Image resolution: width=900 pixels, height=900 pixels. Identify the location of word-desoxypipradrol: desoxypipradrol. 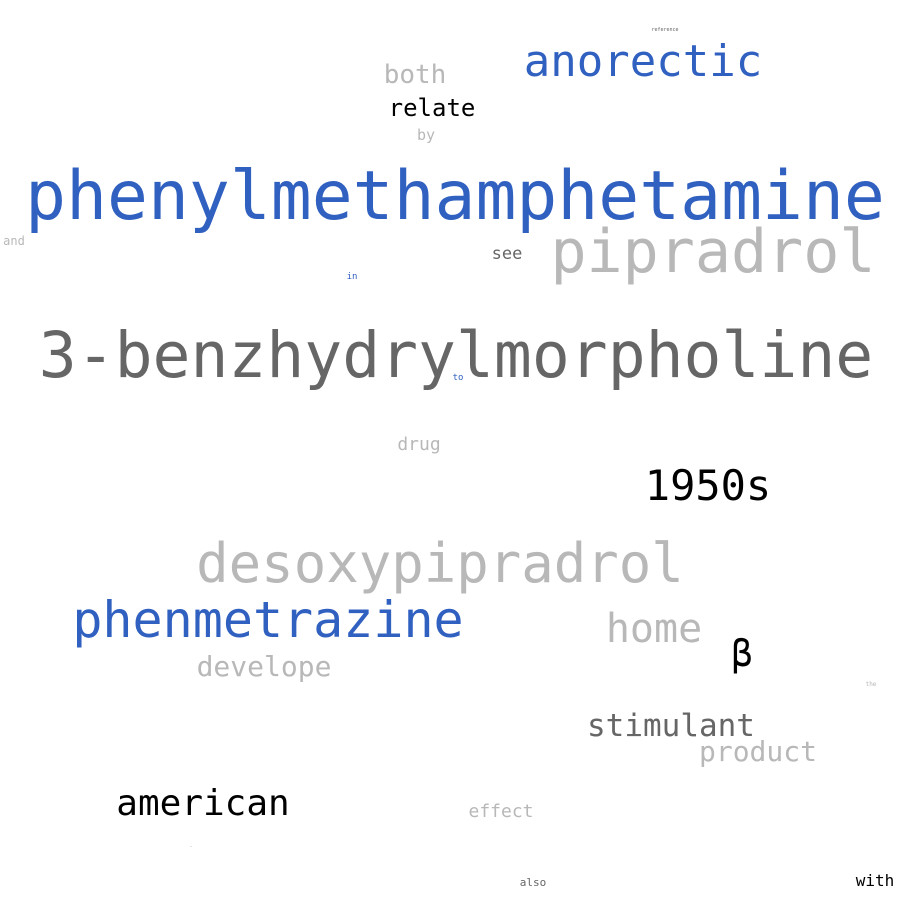
(440, 563).